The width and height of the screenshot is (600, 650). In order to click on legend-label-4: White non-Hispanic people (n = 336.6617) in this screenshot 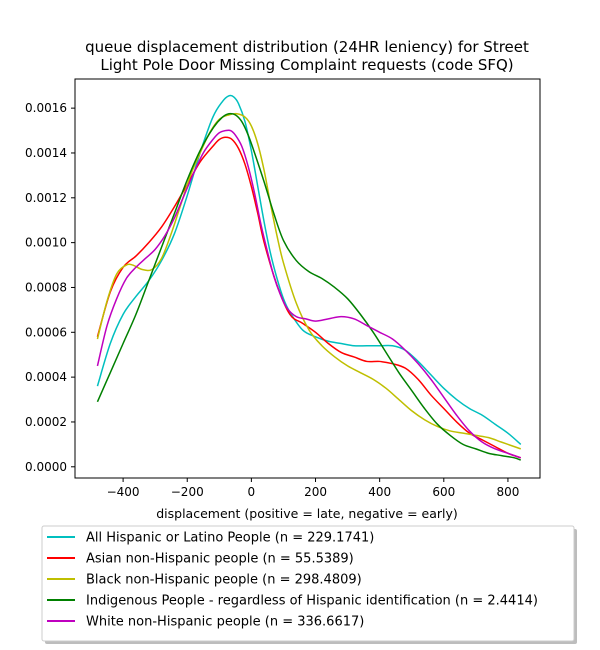, I will do `click(225, 622)`.